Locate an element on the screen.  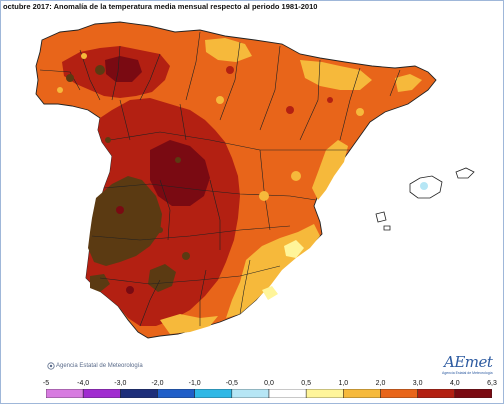
legend-tick-label: -4,0 is located at coordinates (83, 383).